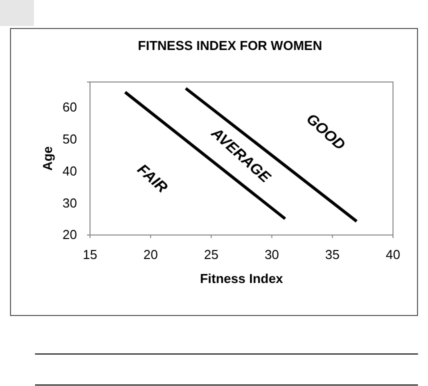 This screenshot has height=386, width=428. What do you see at coordinates (242, 278) in the screenshot?
I see `x-axis-title: Fitness Index` at bounding box center [242, 278].